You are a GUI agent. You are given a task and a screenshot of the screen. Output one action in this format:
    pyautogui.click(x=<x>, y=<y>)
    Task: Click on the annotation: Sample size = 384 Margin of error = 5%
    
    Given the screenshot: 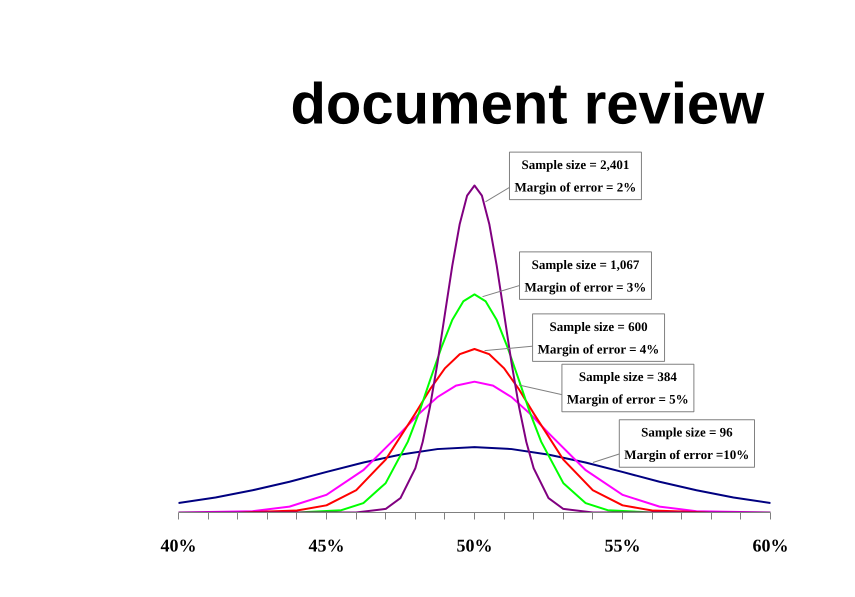 What is the action you would take?
    pyautogui.click(x=627, y=388)
    